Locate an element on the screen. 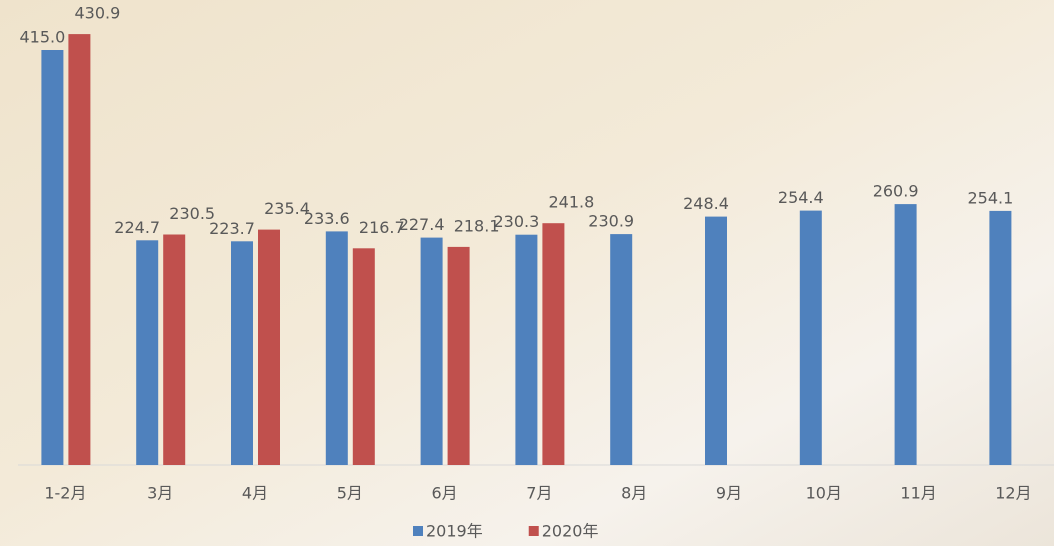  x-tick-label: 8月 is located at coordinates (634, 493).